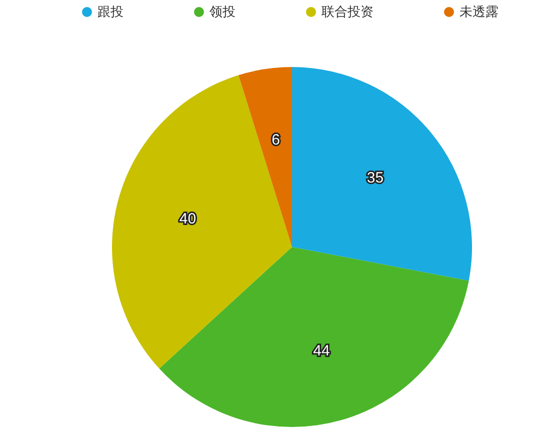 Image resolution: width=550 pixels, height=444 pixels. What do you see at coordinates (187, 219) in the screenshot?
I see `data-label: 40` at bounding box center [187, 219].